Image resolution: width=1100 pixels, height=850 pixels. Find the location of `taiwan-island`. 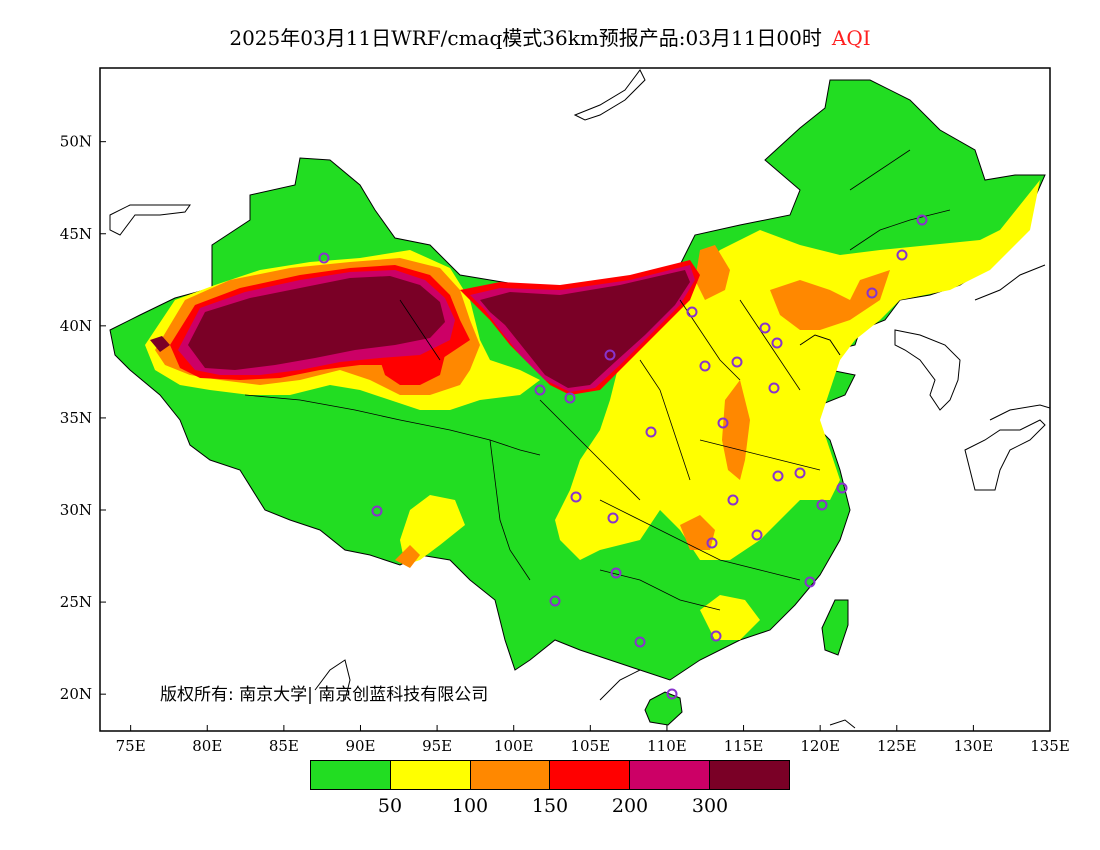

taiwan-island is located at coordinates (835, 627).